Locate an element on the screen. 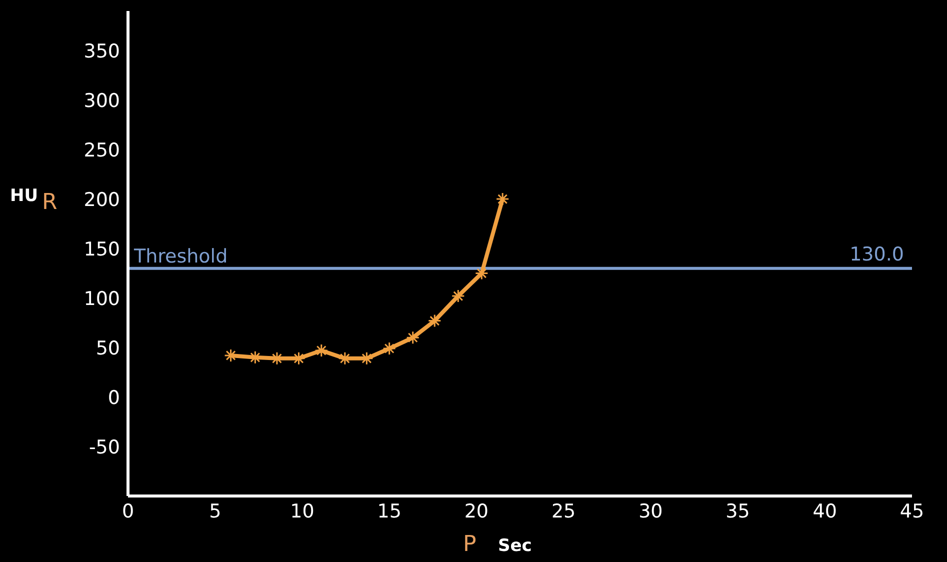 The height and width of the screenshot is (562, 947). y-tick-label: 150 is located at coordinates (102, 249).